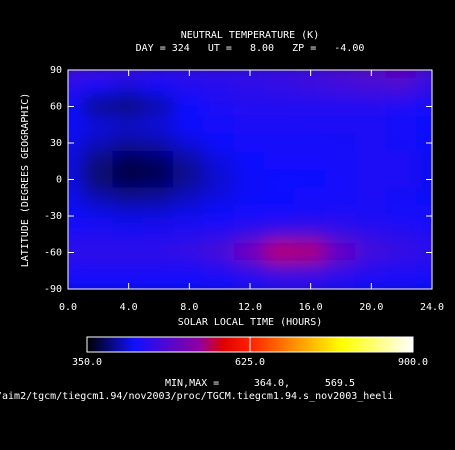 This screenshot has width=455, height=450. Describe the element at coordinates (53, 289) in the screenshot. I see `y-tick-label: -90` at that location.